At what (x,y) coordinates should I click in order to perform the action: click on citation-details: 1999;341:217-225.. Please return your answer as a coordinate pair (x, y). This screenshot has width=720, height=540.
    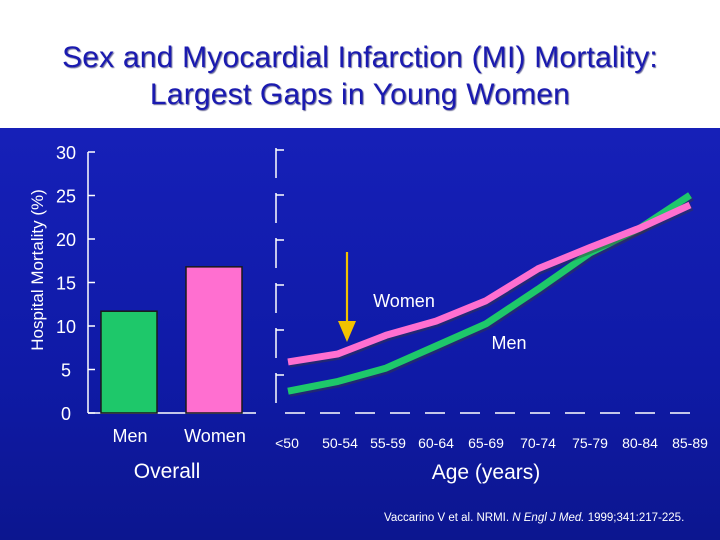
    Looking at the image, I should click on (636, 518).